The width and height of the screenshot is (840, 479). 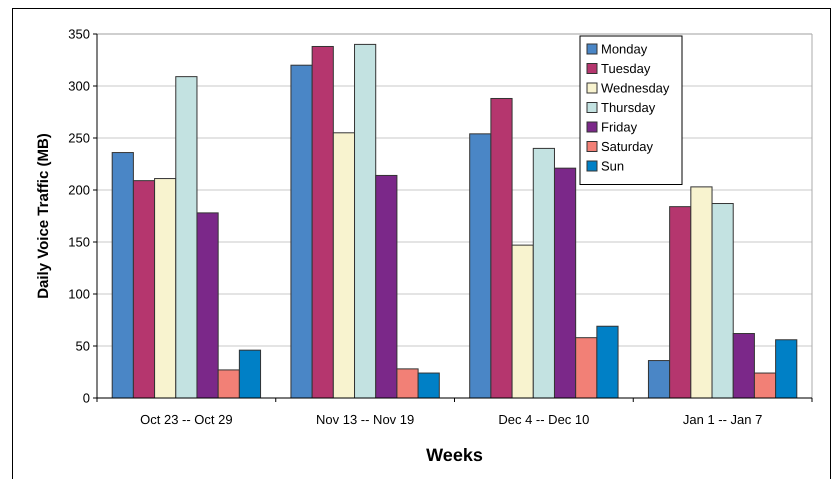 I want to click on x-tick-label: Dec 4 -- Dec 10, so click(x=544, y=419).